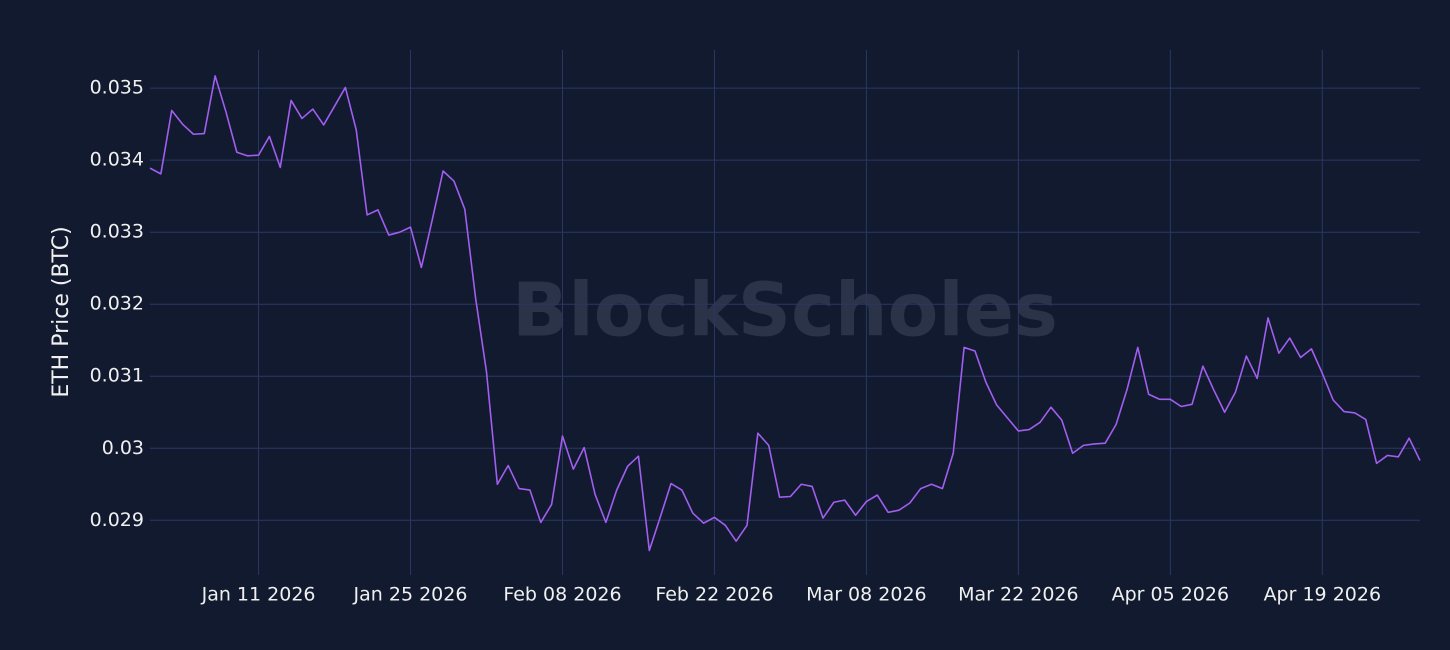  What do you see at coordinates (866, 595) in the screenshot?
I see `x-tick-label: Mar 08 2026` at bounding box center [866, 595].